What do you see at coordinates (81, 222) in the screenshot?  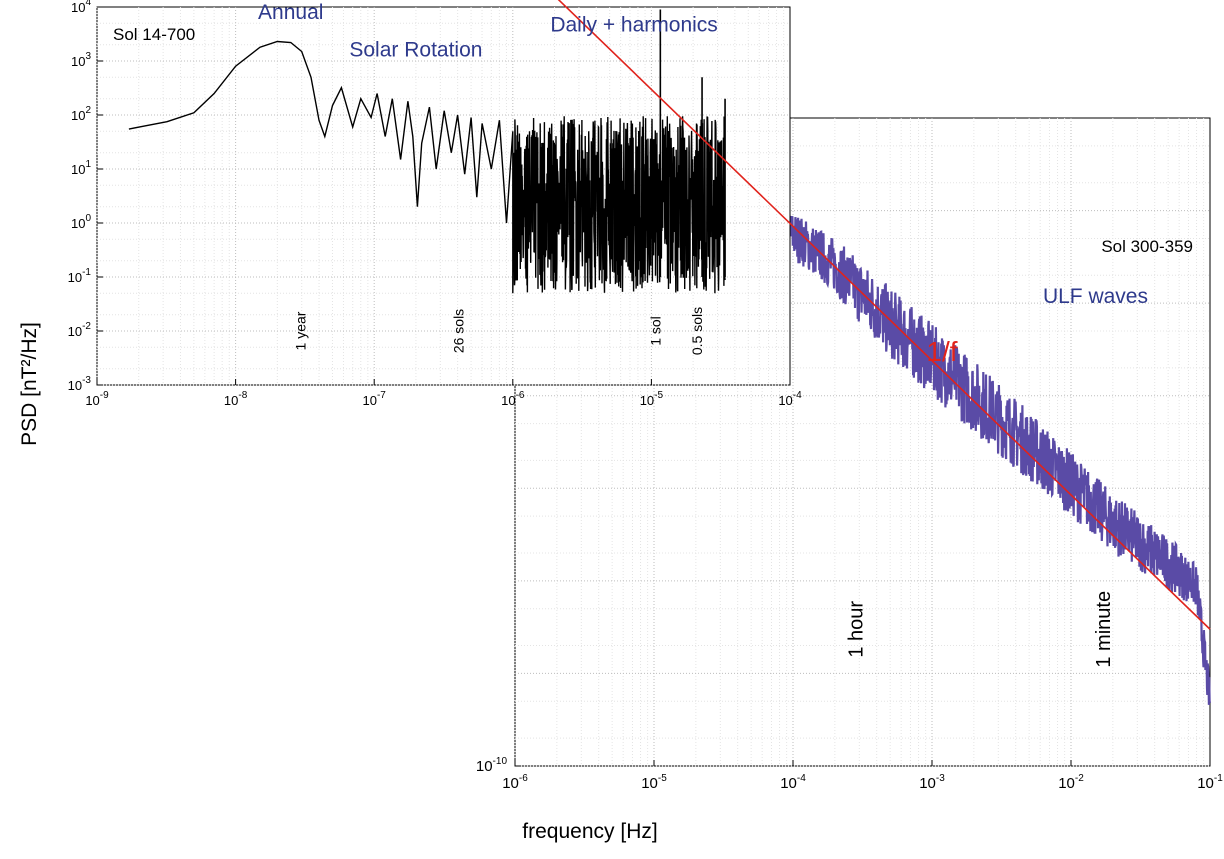 I see `y-tick-label: 10⁰` at bounding box center [81, 222].